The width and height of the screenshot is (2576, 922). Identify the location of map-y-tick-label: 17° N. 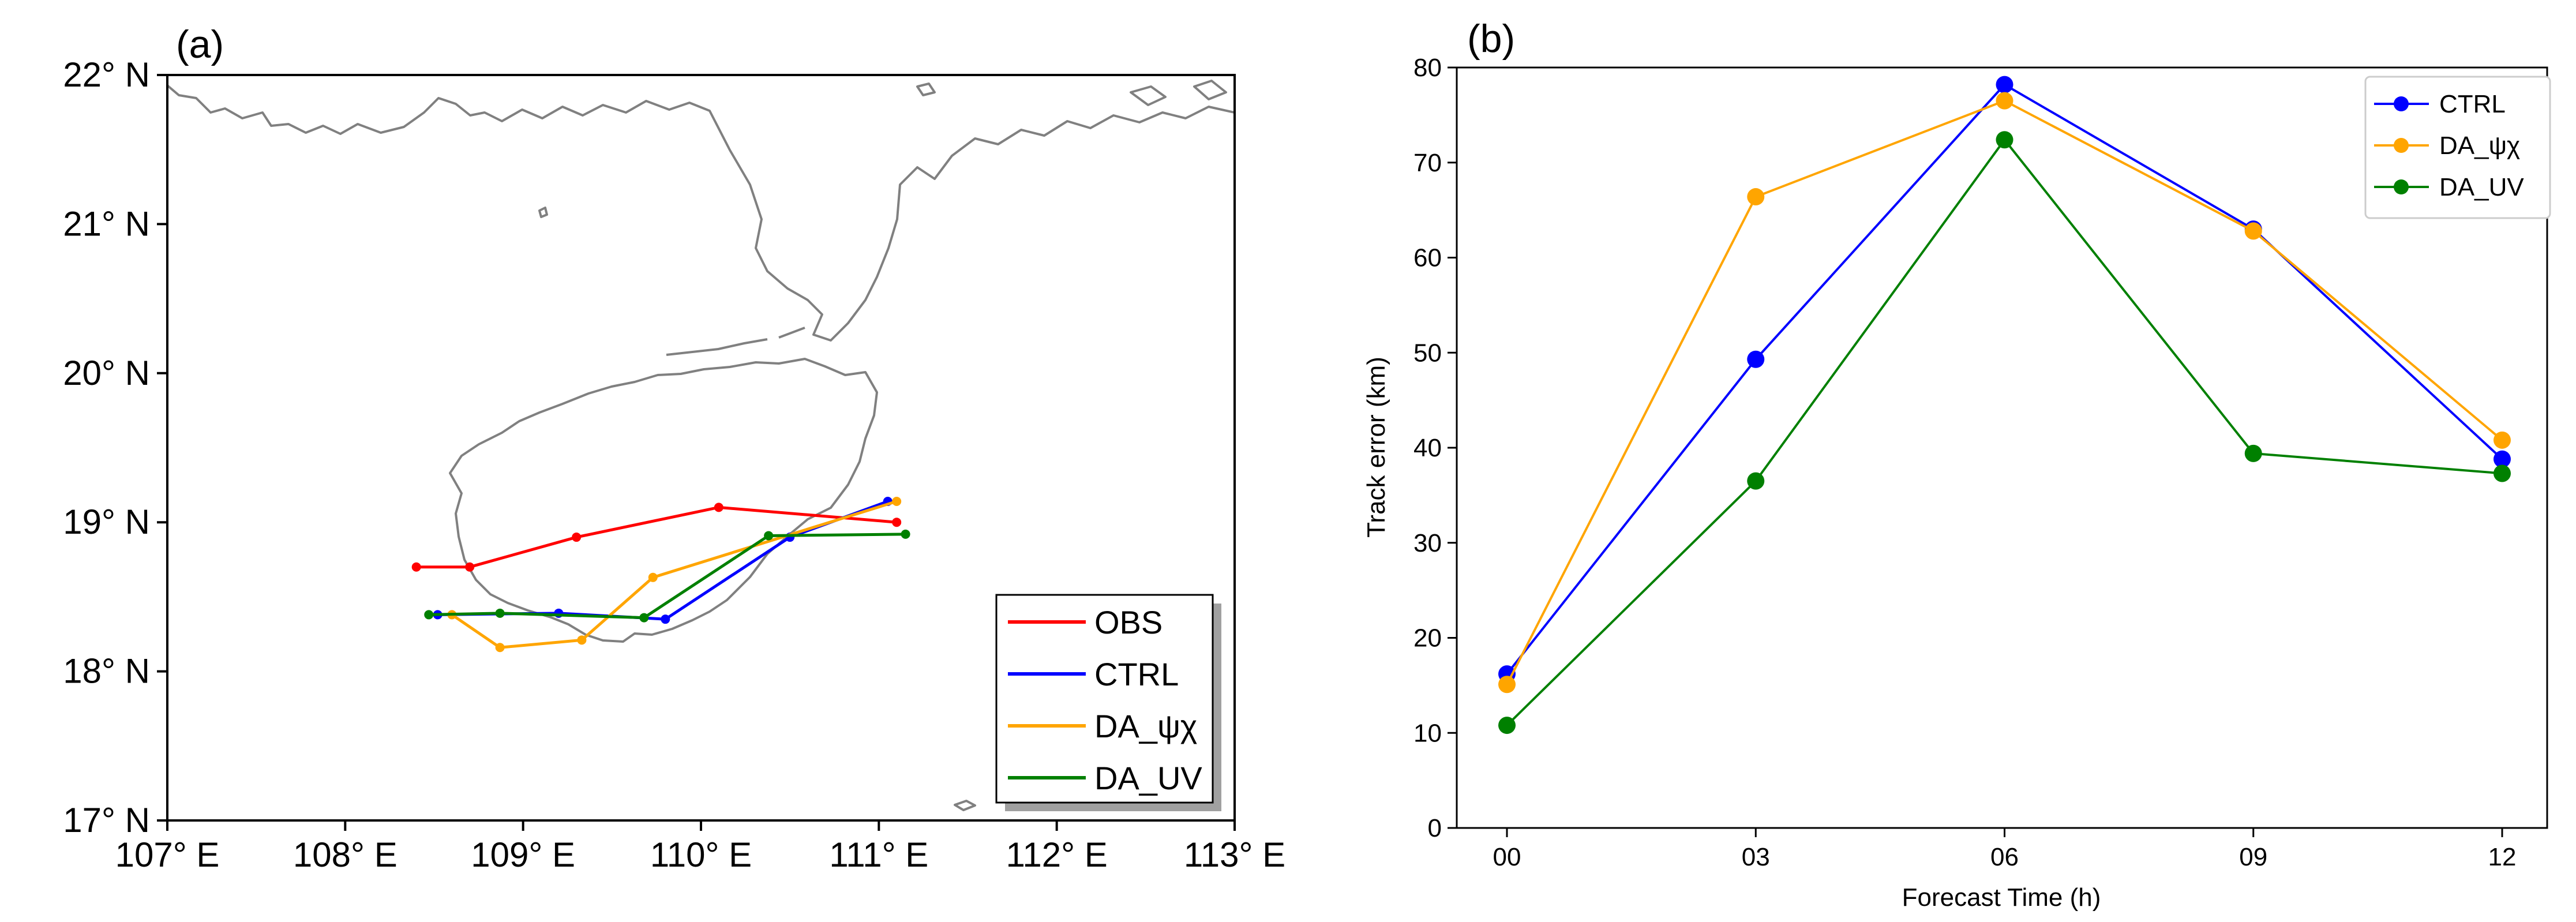
(106, 820).